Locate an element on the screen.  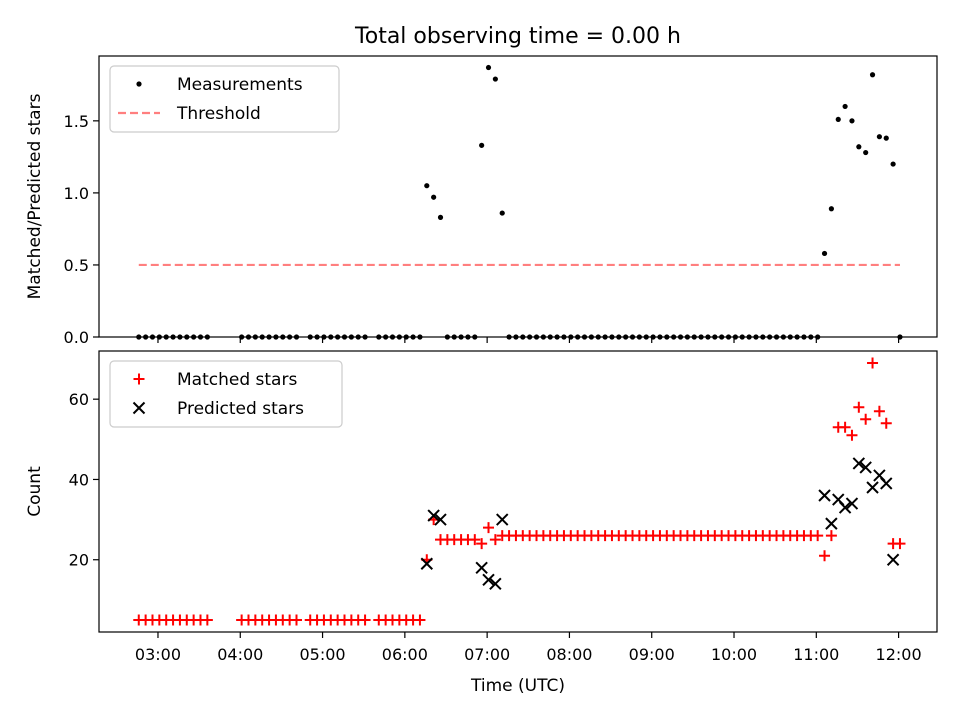
x-tick-label: 08:00 is located at coordinates (569, 654).